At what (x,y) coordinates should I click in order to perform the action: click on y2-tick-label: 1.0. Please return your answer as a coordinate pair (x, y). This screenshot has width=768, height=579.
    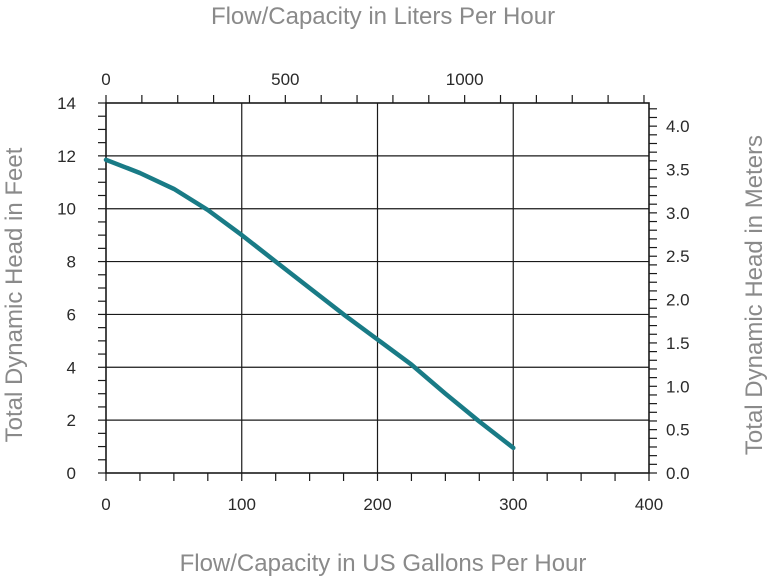
    Looking at the image, I should click on (678, 386).